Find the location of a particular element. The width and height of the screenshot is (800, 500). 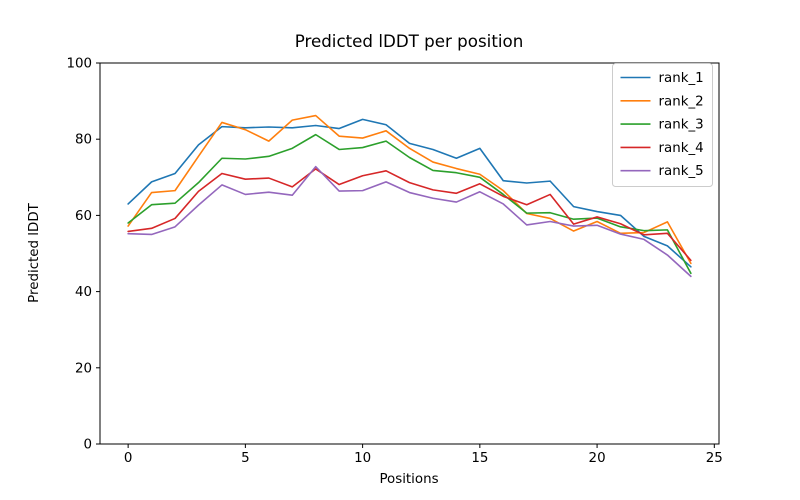

legend-label-rank_3: rank_3 is located at coordinates (681, 125).